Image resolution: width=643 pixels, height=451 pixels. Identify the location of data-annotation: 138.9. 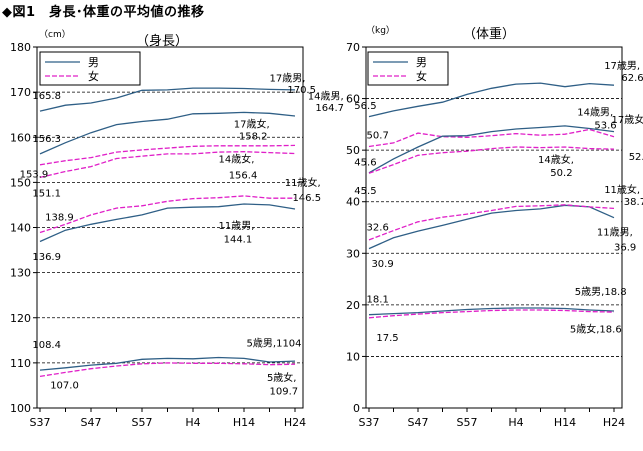
(59, 218).